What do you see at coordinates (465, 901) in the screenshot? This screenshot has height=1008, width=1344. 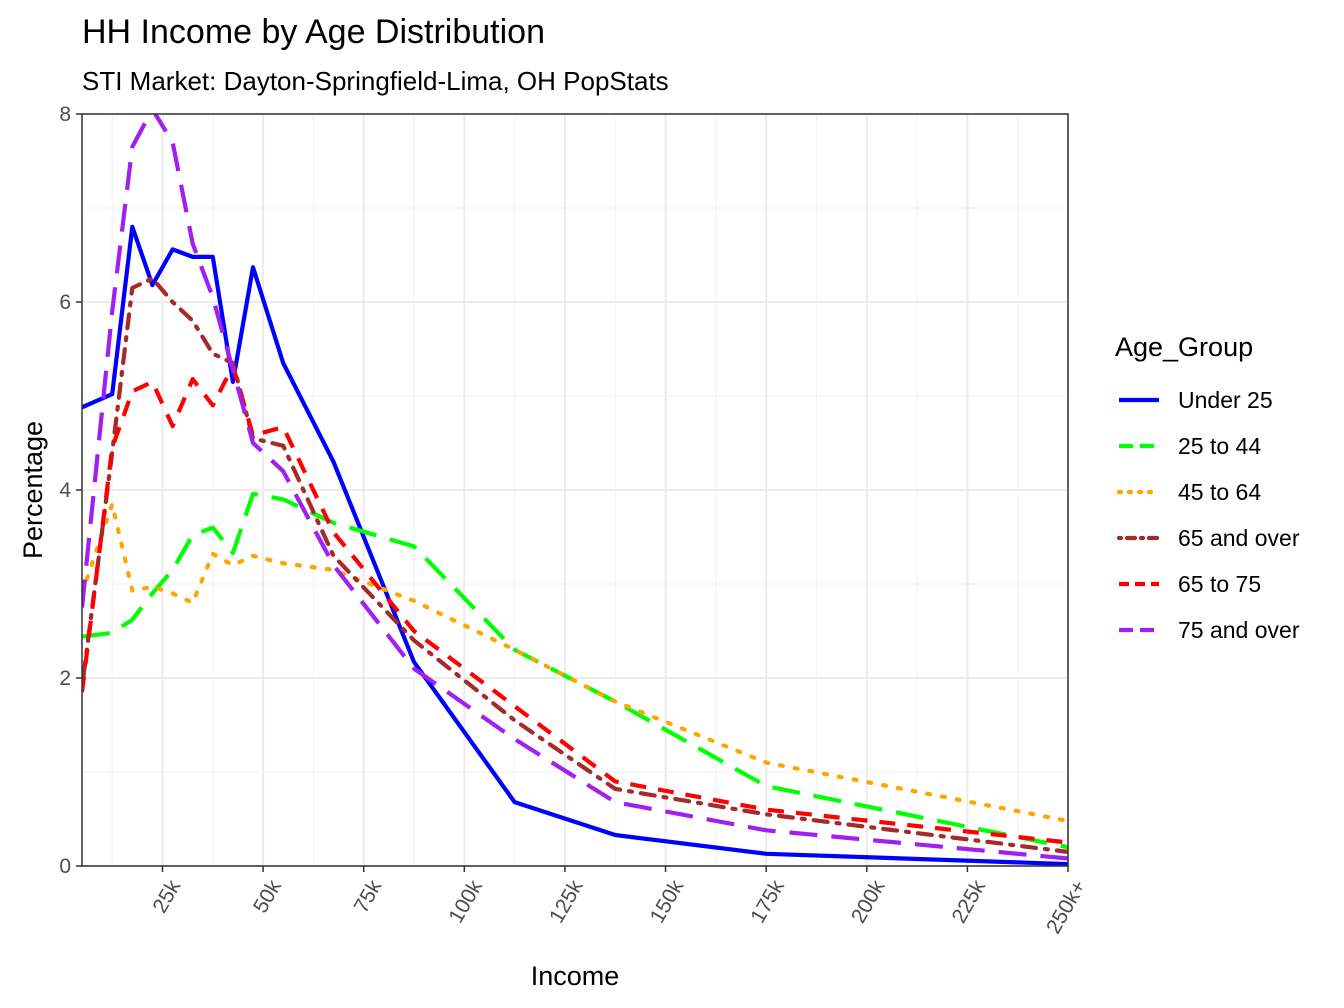 I see `x-tick-label: 100k` at bounding box center [465, 901].